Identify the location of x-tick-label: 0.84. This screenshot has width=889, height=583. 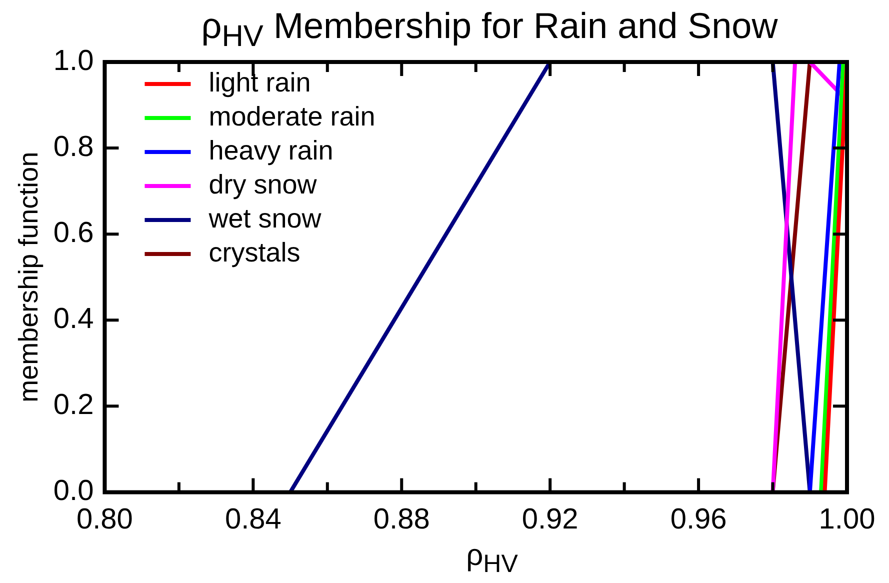
(253, 520).